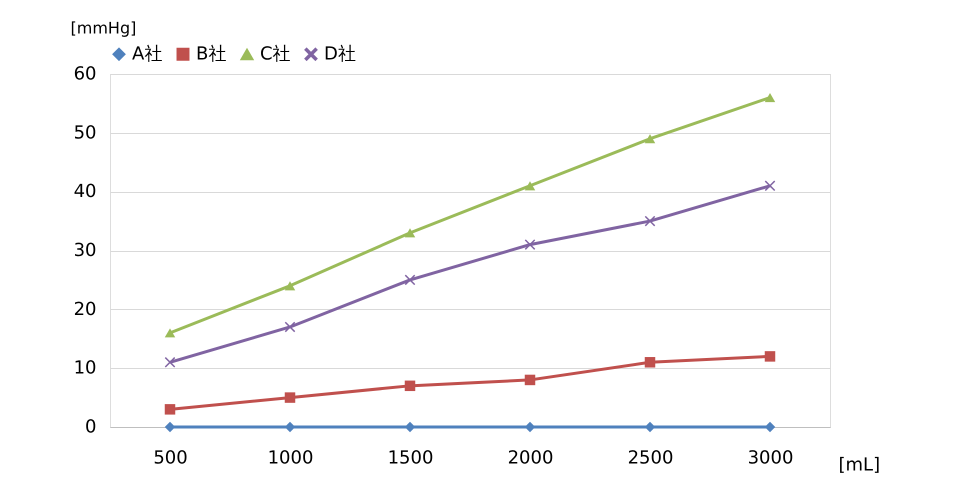 This screenshot has width=962, height=495. I want to click on x-tick-label: 3000, so click(771, 458).